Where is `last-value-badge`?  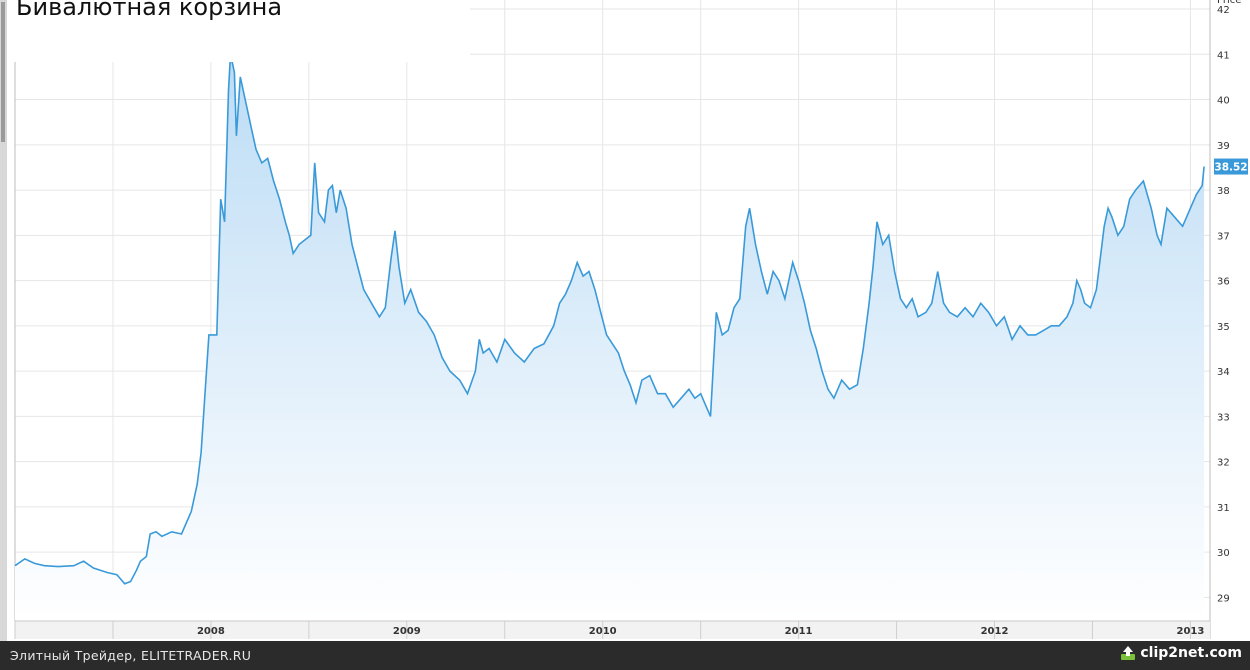 last-value-badge is located at coordinates (1231, 166).